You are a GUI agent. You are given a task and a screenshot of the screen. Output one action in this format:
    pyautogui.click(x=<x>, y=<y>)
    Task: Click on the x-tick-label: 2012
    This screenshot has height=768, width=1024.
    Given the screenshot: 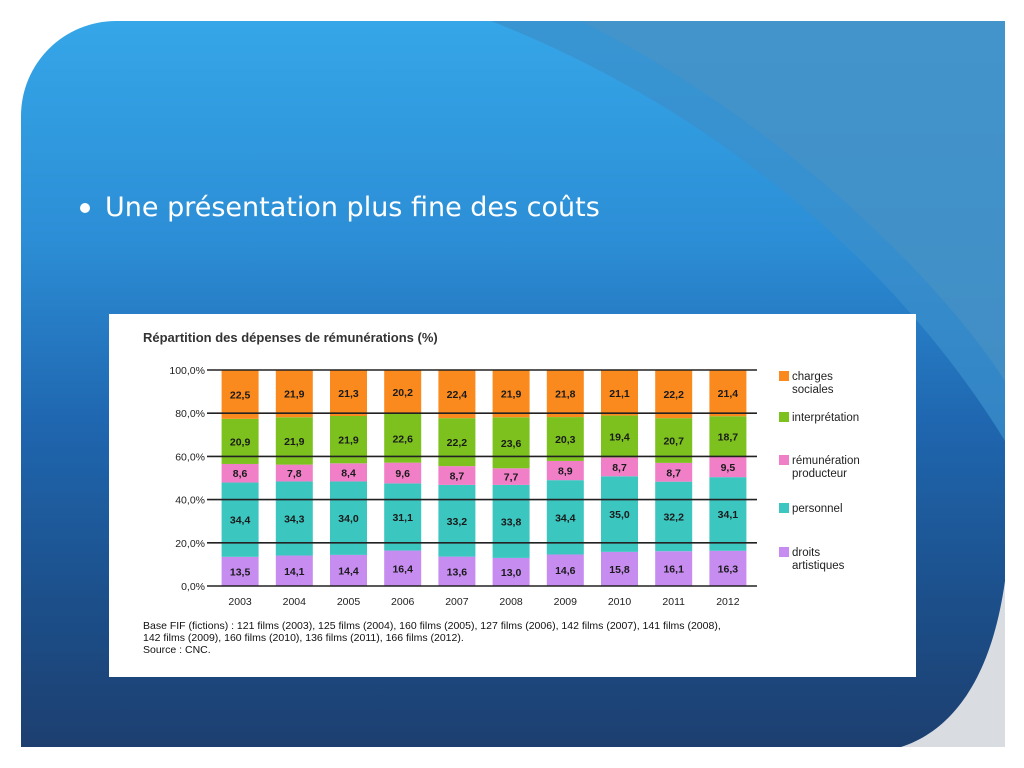 What is the action you would take?
    pyautogui.click(x=728, y=602)
    